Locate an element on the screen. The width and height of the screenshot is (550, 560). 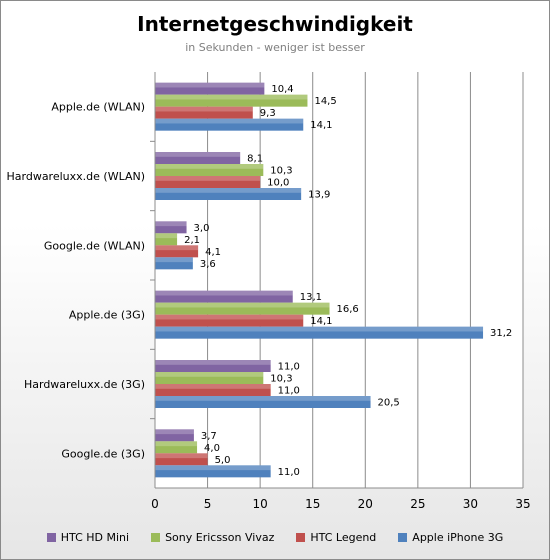
x-tick-label: 20 is located at coordinates (365, 504).